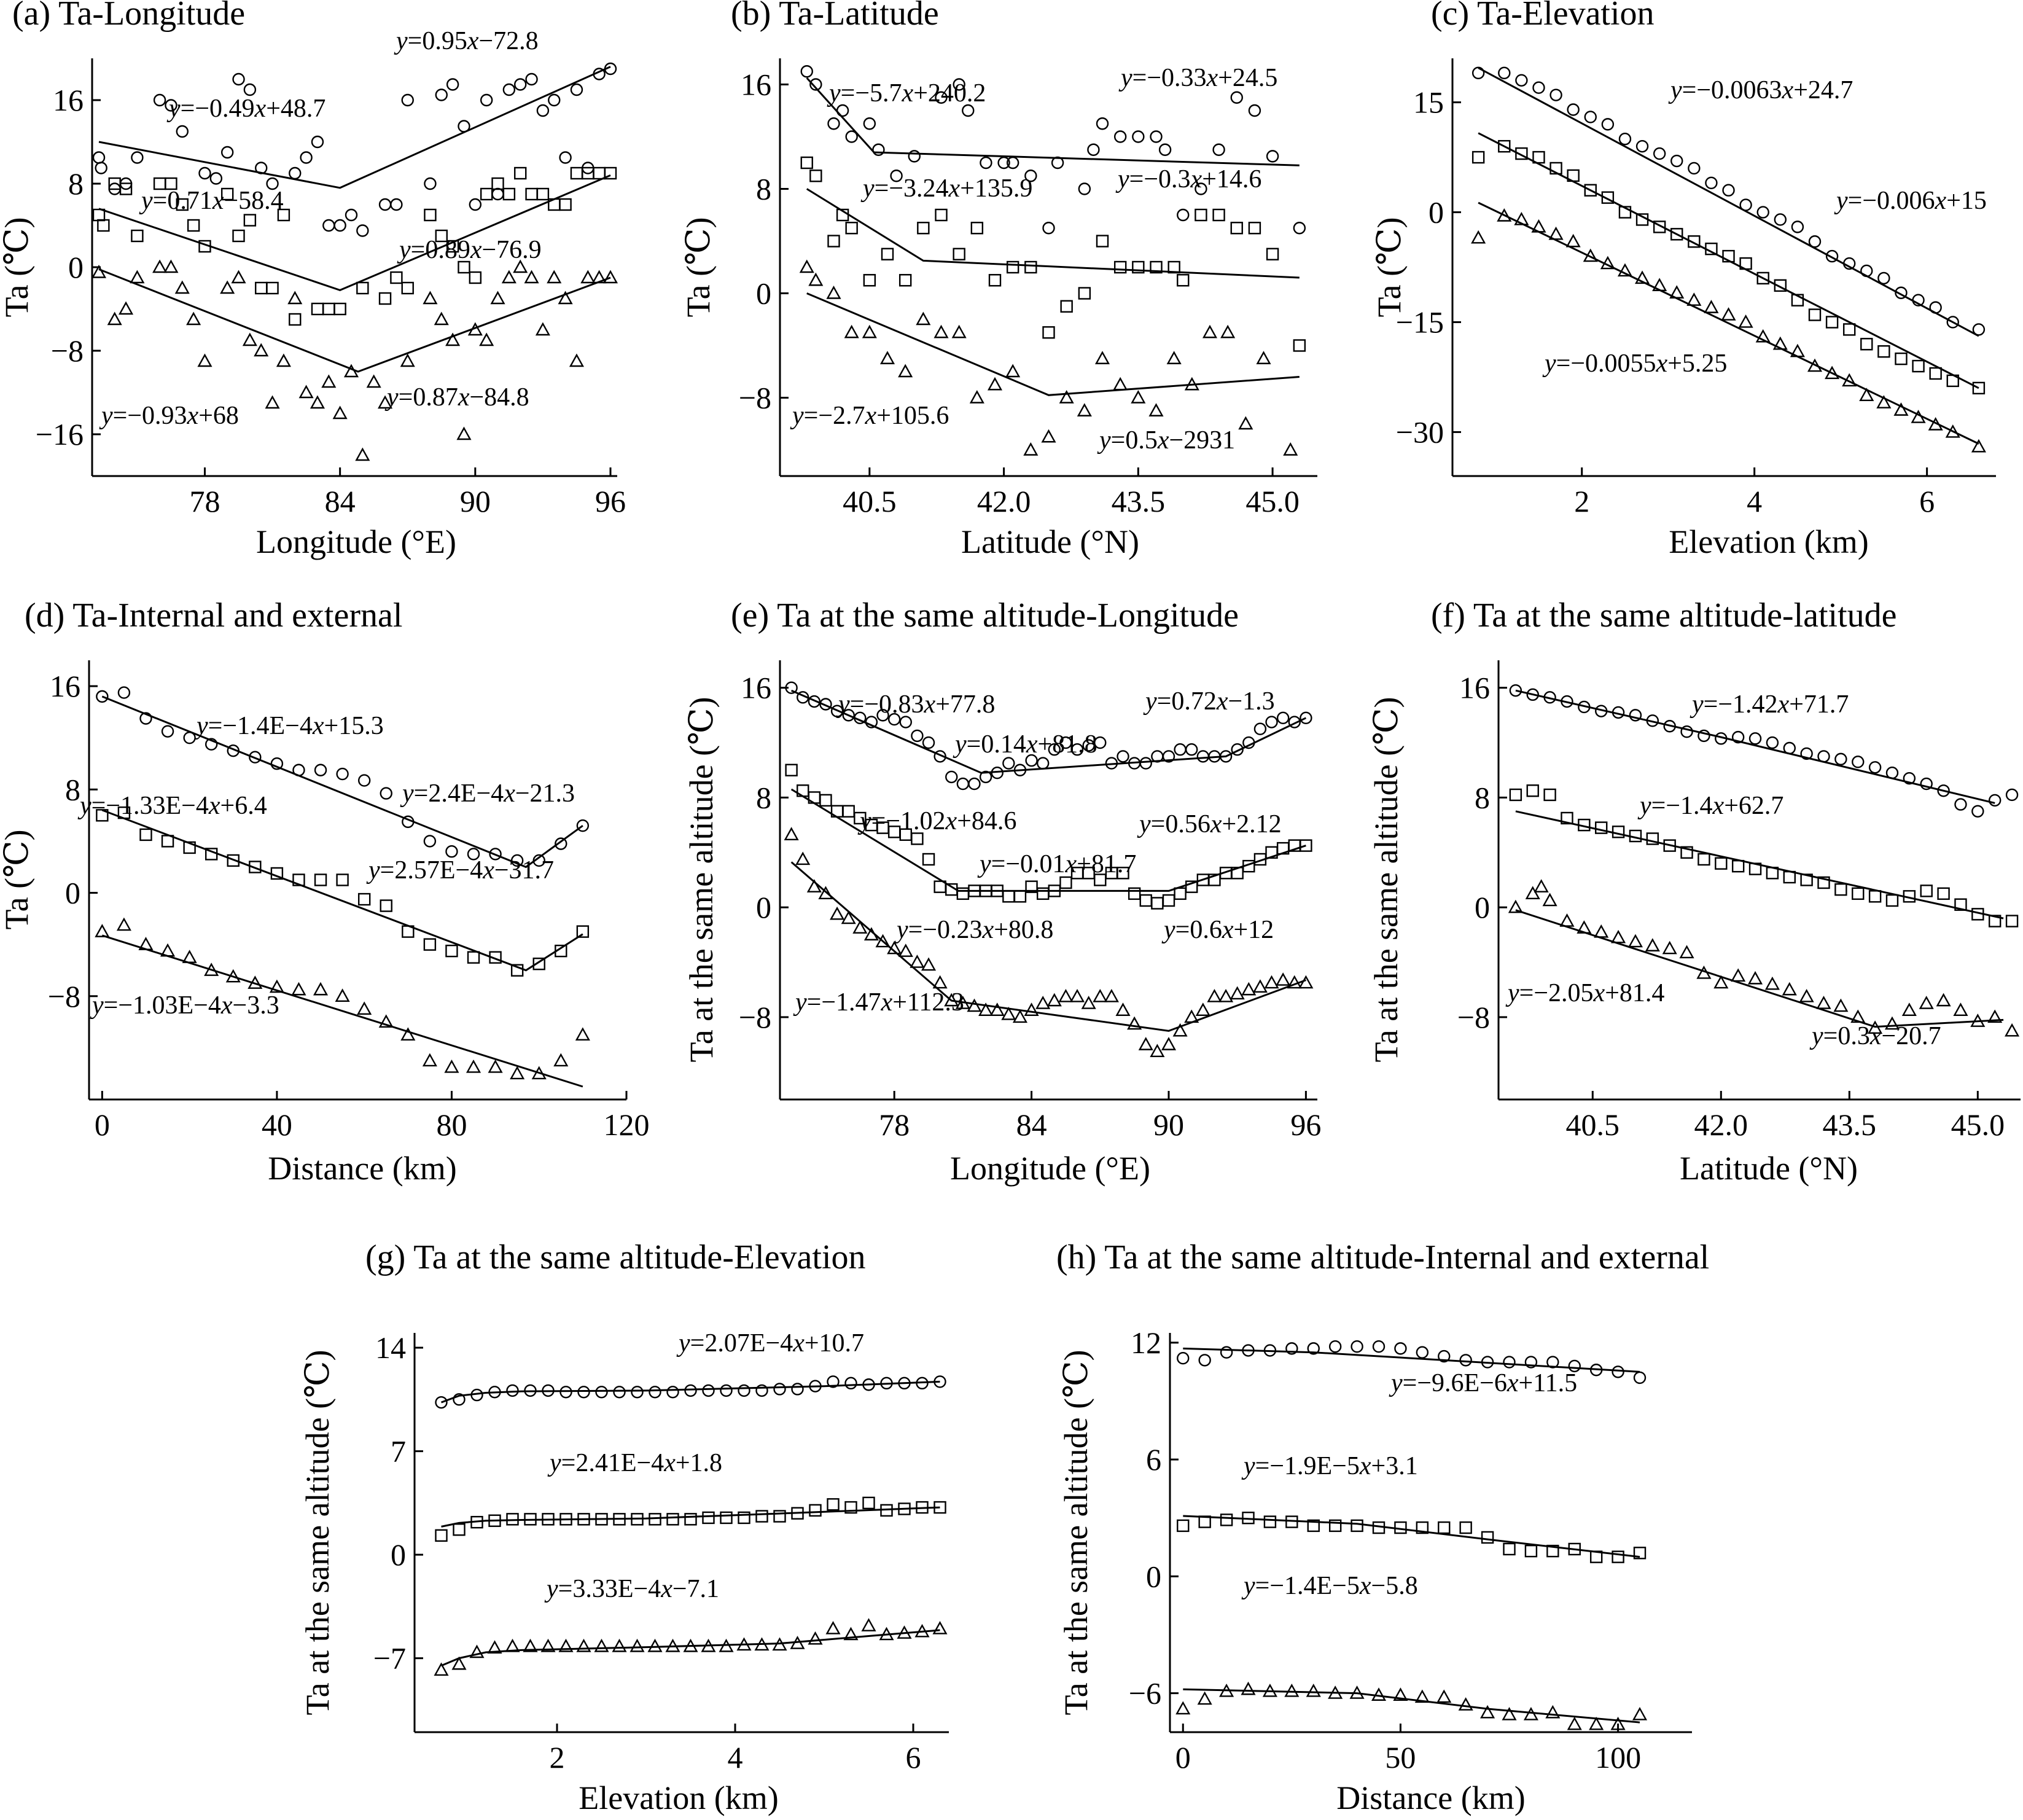  Describe the element at coordinates (906, 93) in the screenshot. I see `equation-label: y=−5.7x+240.2` at that location.